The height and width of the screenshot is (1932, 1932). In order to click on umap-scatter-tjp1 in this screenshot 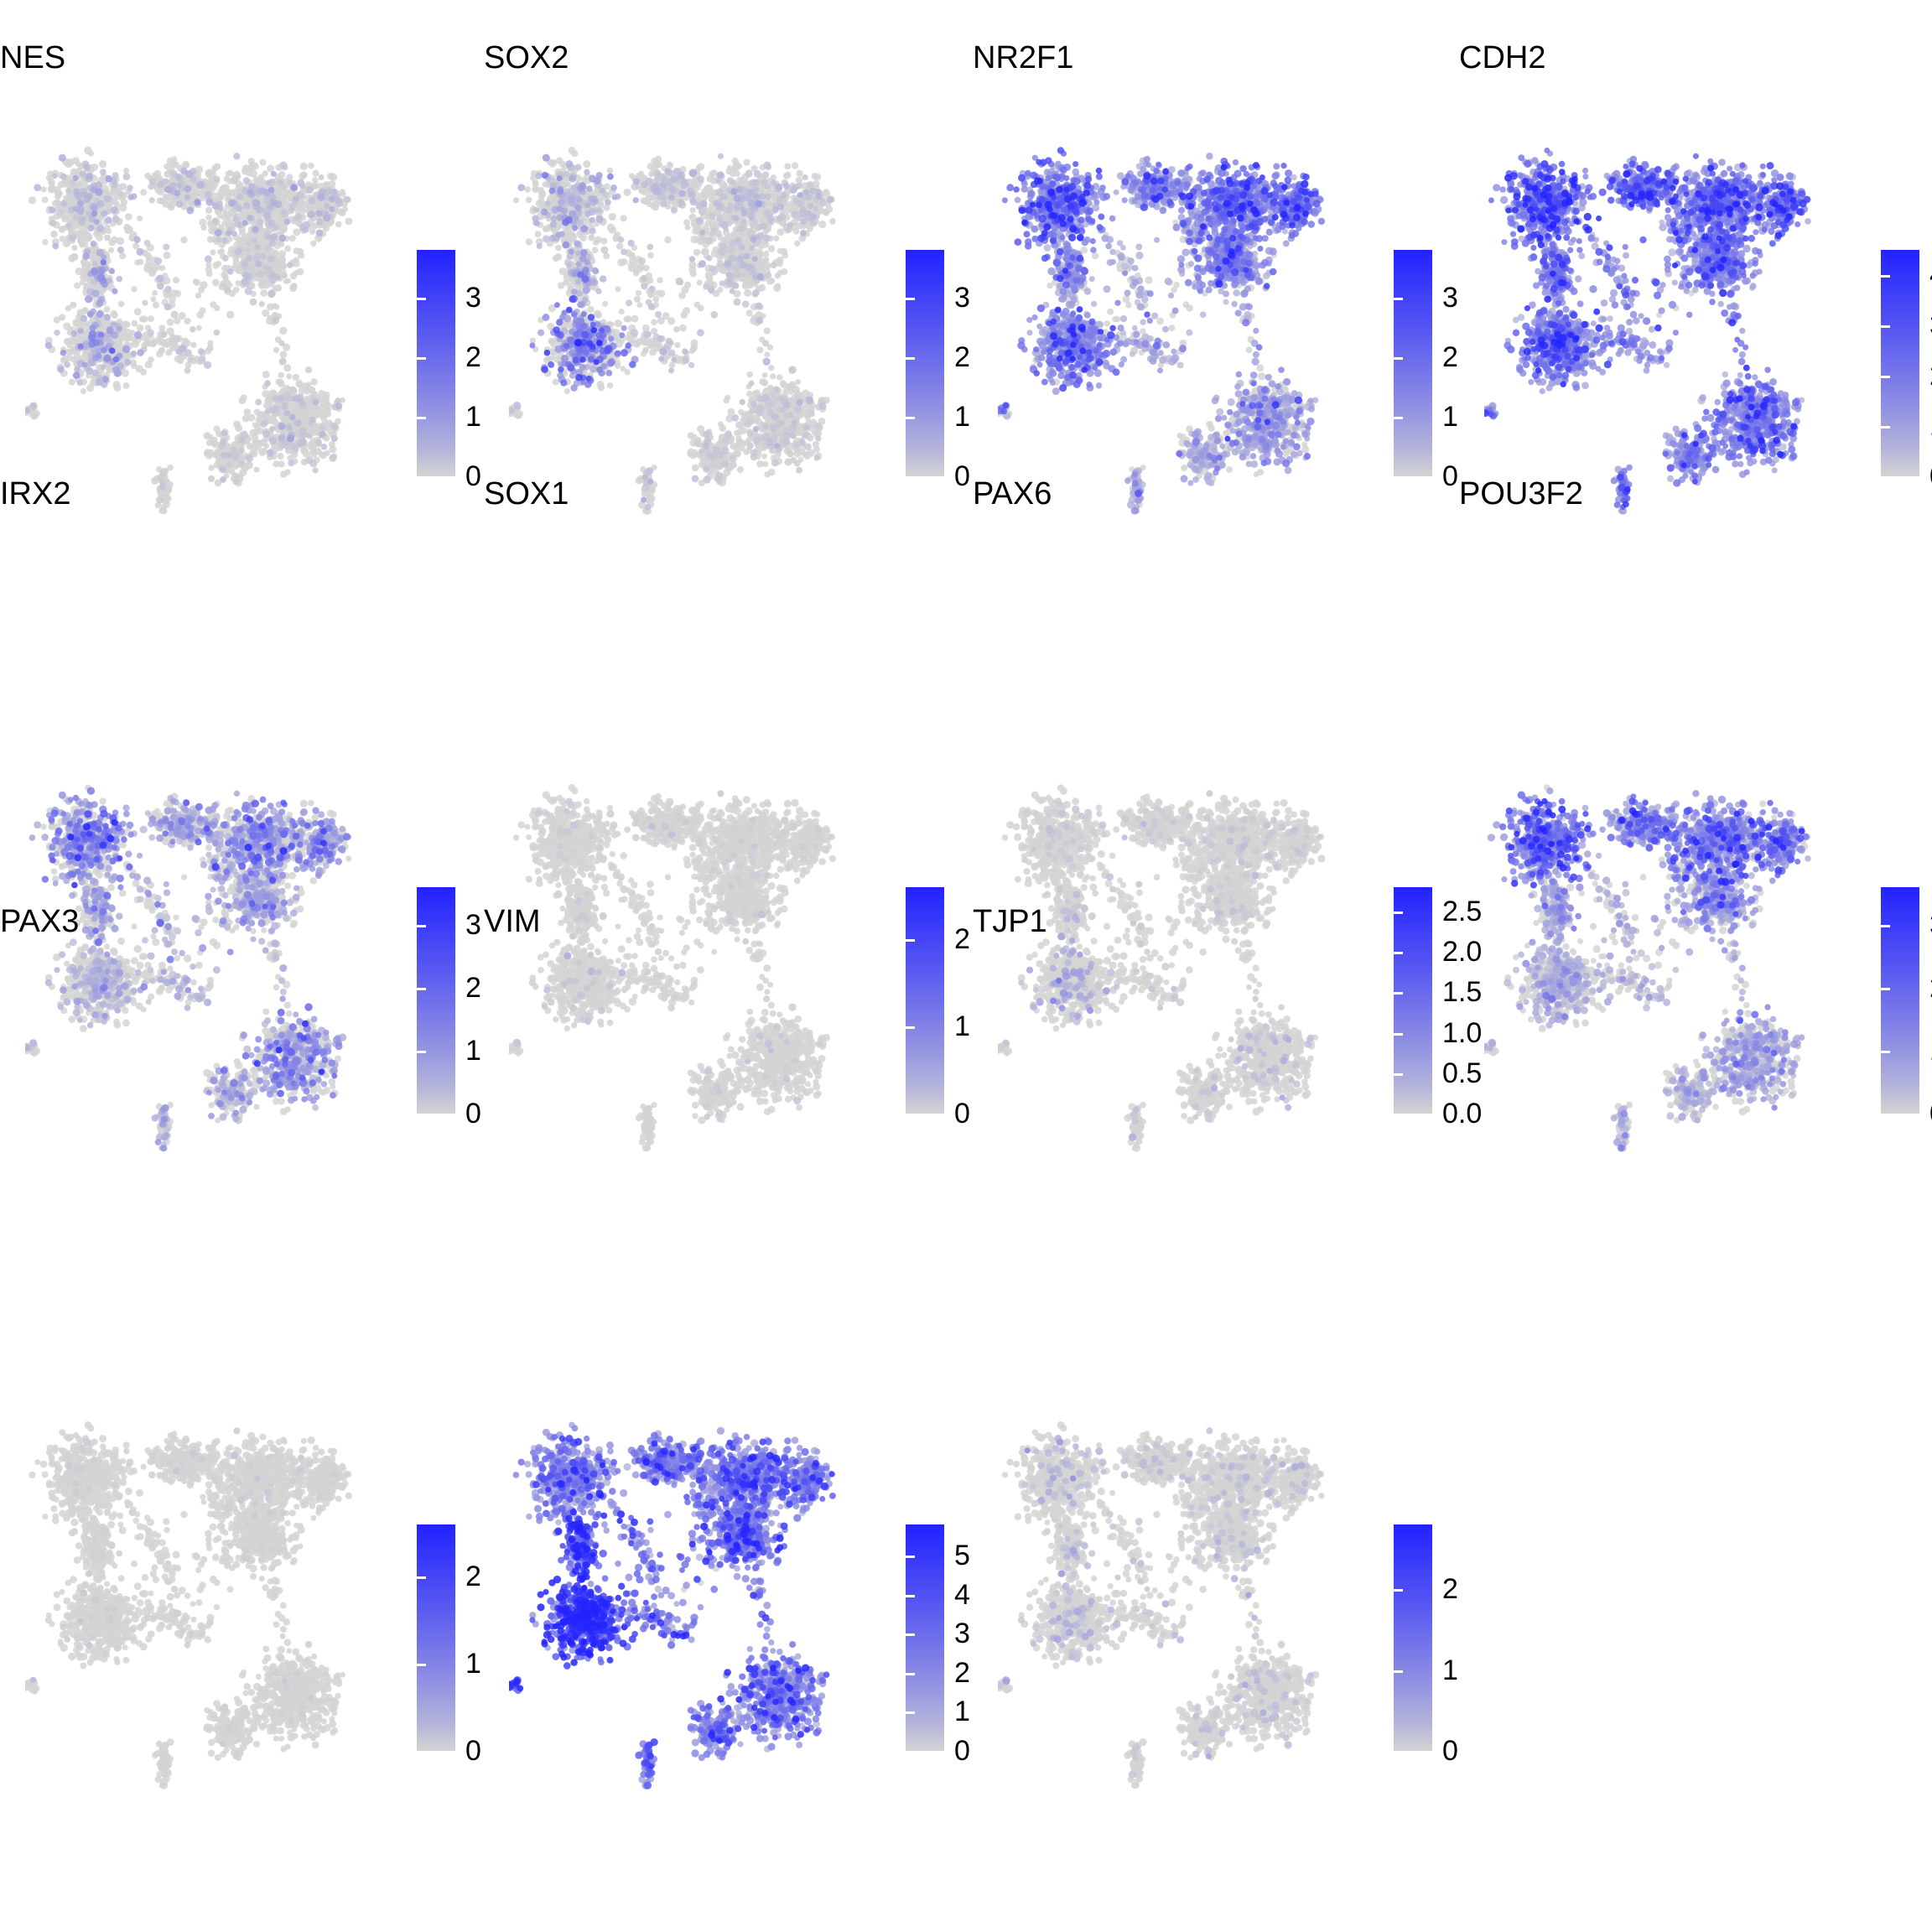, I will do `click(1174, 1601)`.